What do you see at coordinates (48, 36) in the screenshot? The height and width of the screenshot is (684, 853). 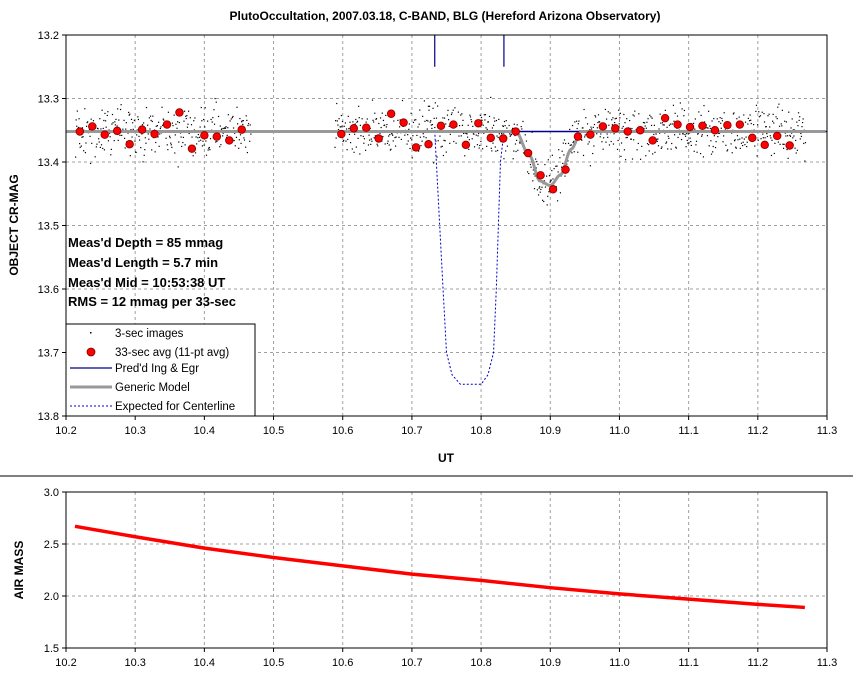 I see `y-tick-label: 13.2` at bounding box center [48, 36].